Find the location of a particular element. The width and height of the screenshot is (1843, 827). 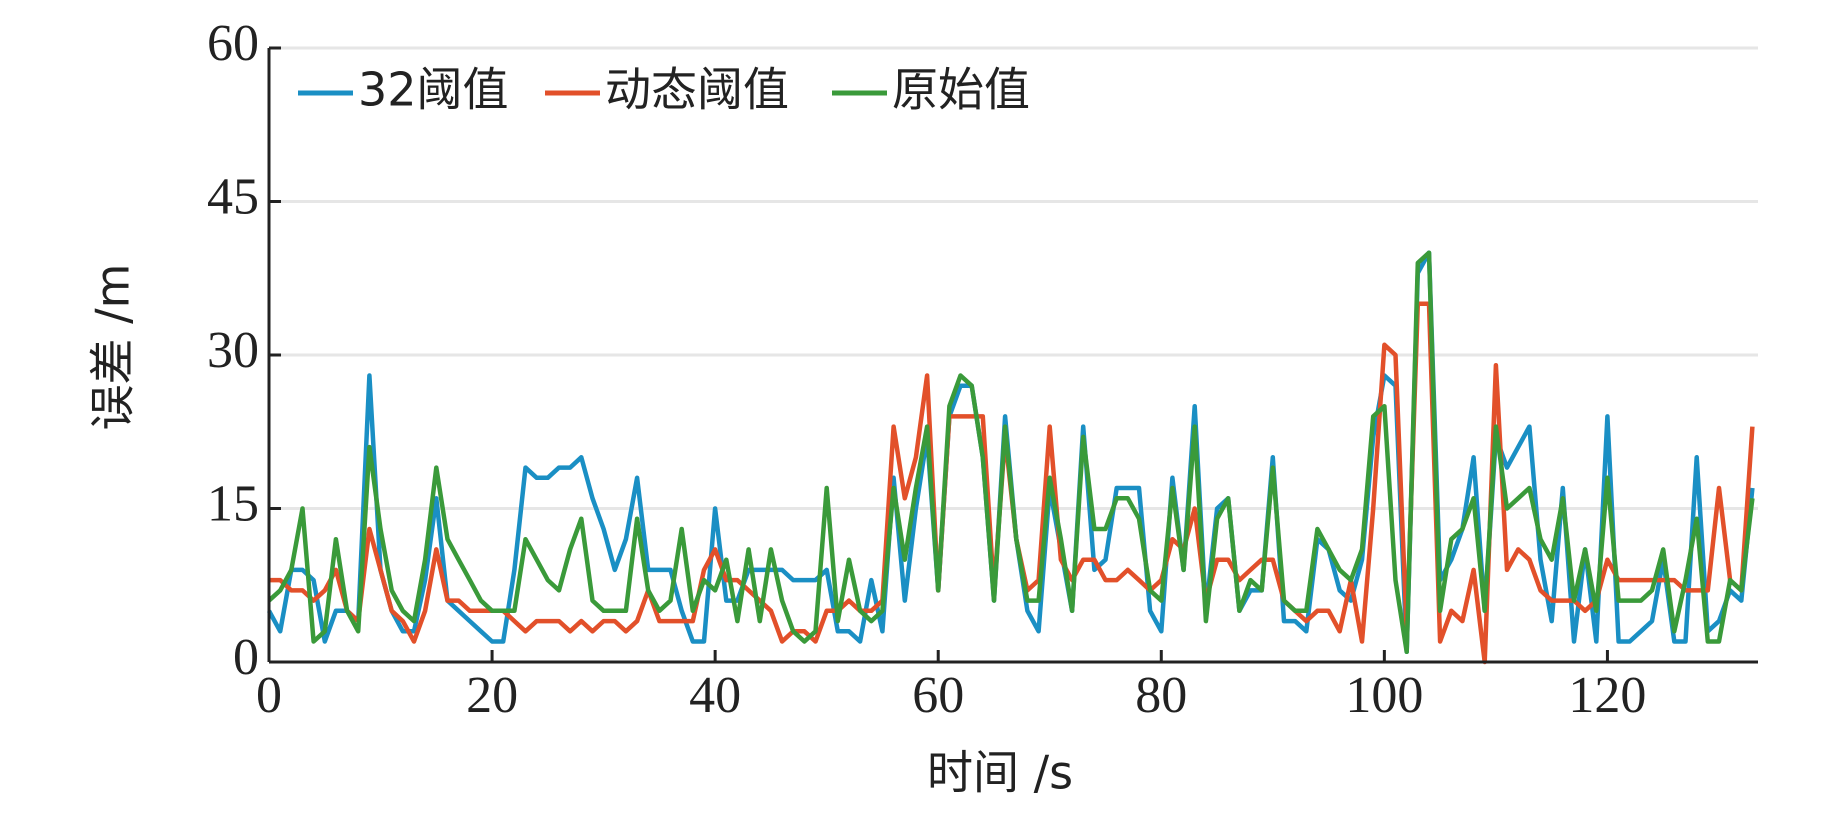

x-tick-label: 40 is located at coordinates (715, 695).